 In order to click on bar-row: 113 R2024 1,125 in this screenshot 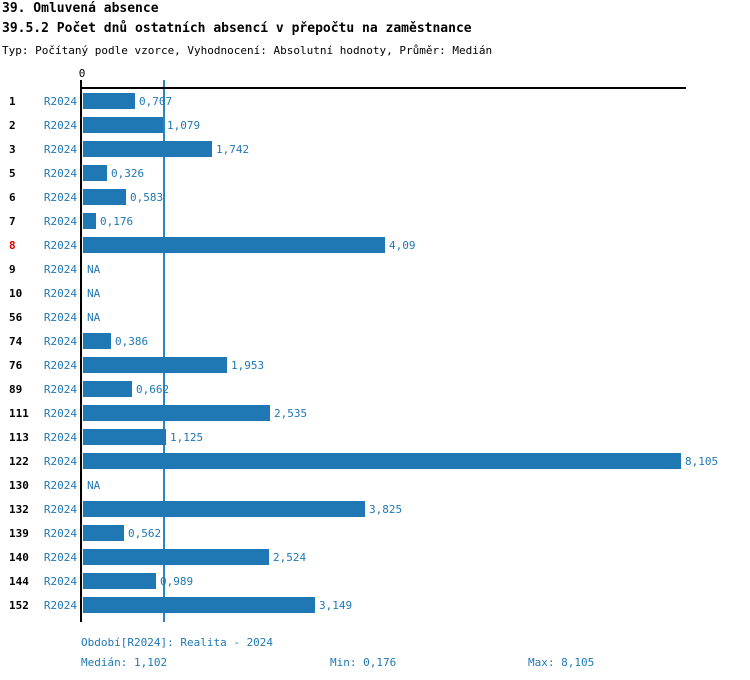, I will do `click(375, 437)`.